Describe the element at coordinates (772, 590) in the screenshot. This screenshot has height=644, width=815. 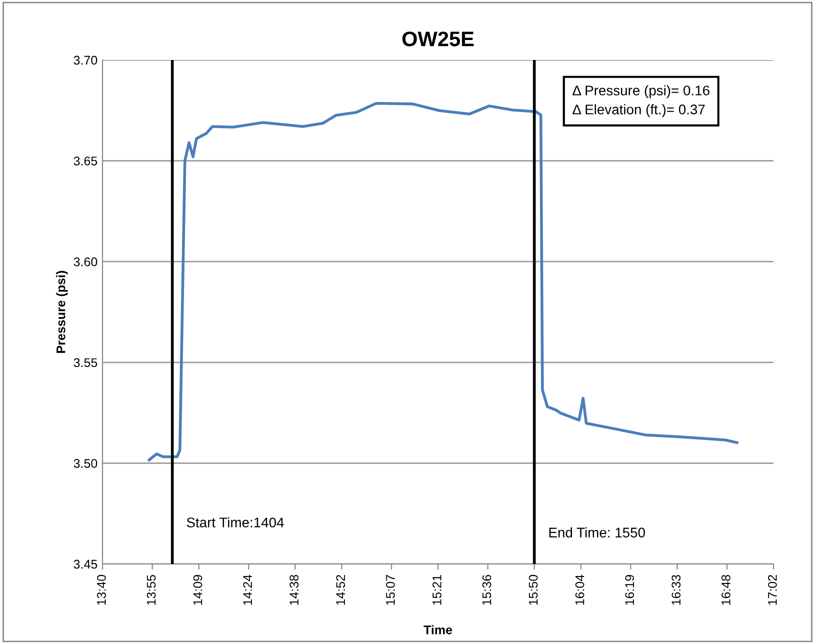
I see `x-tick-label: 17:02` at that location.